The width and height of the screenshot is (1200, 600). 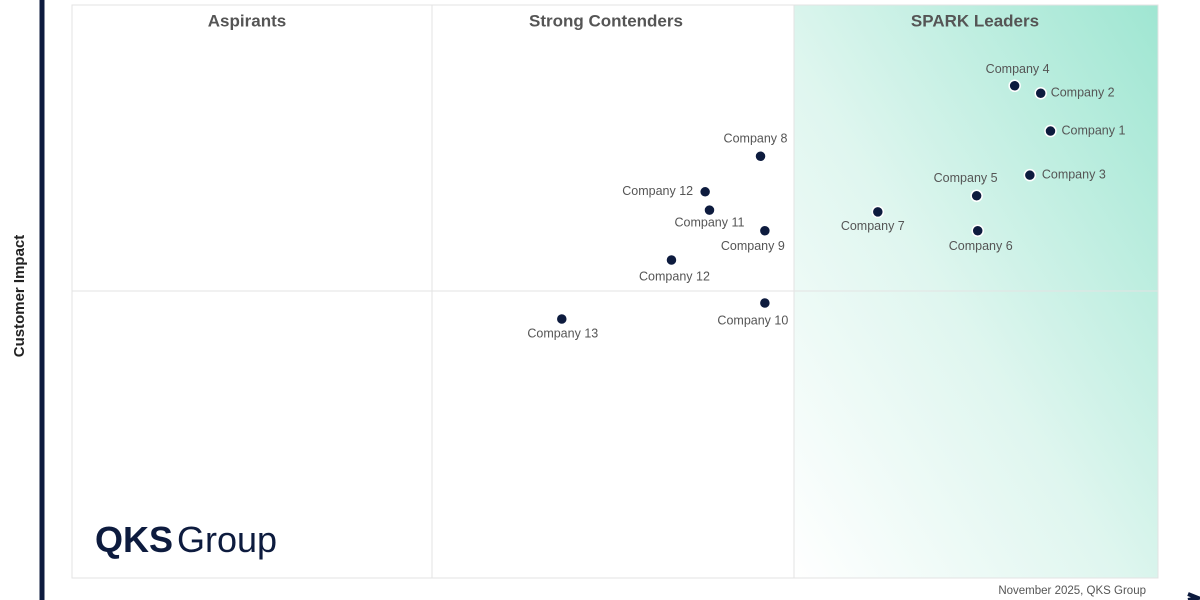 What do you see at coordinates (1193, 596) in the screenshot?
I see `x-axis-arrow` at bounding box center [1193, 596].